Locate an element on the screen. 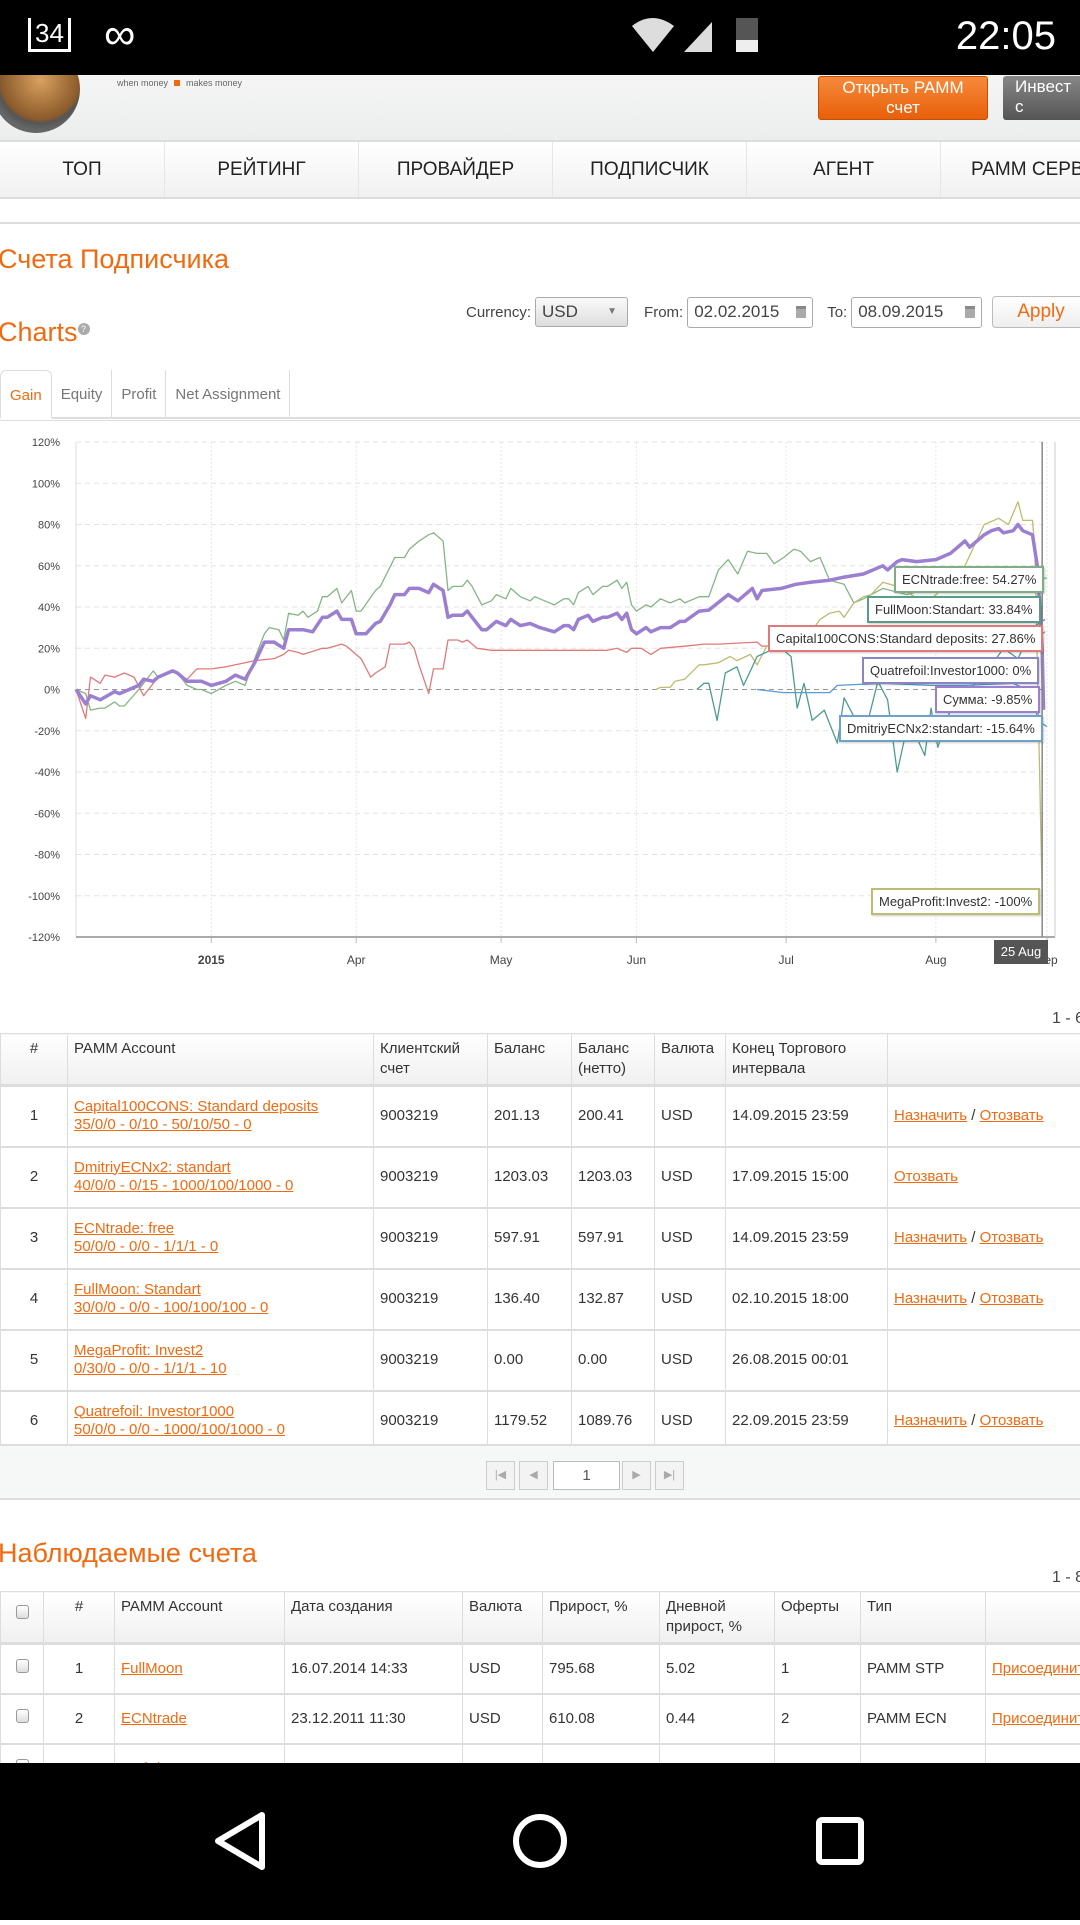  nav-top: ТОП is located at coordinates (82, 169).